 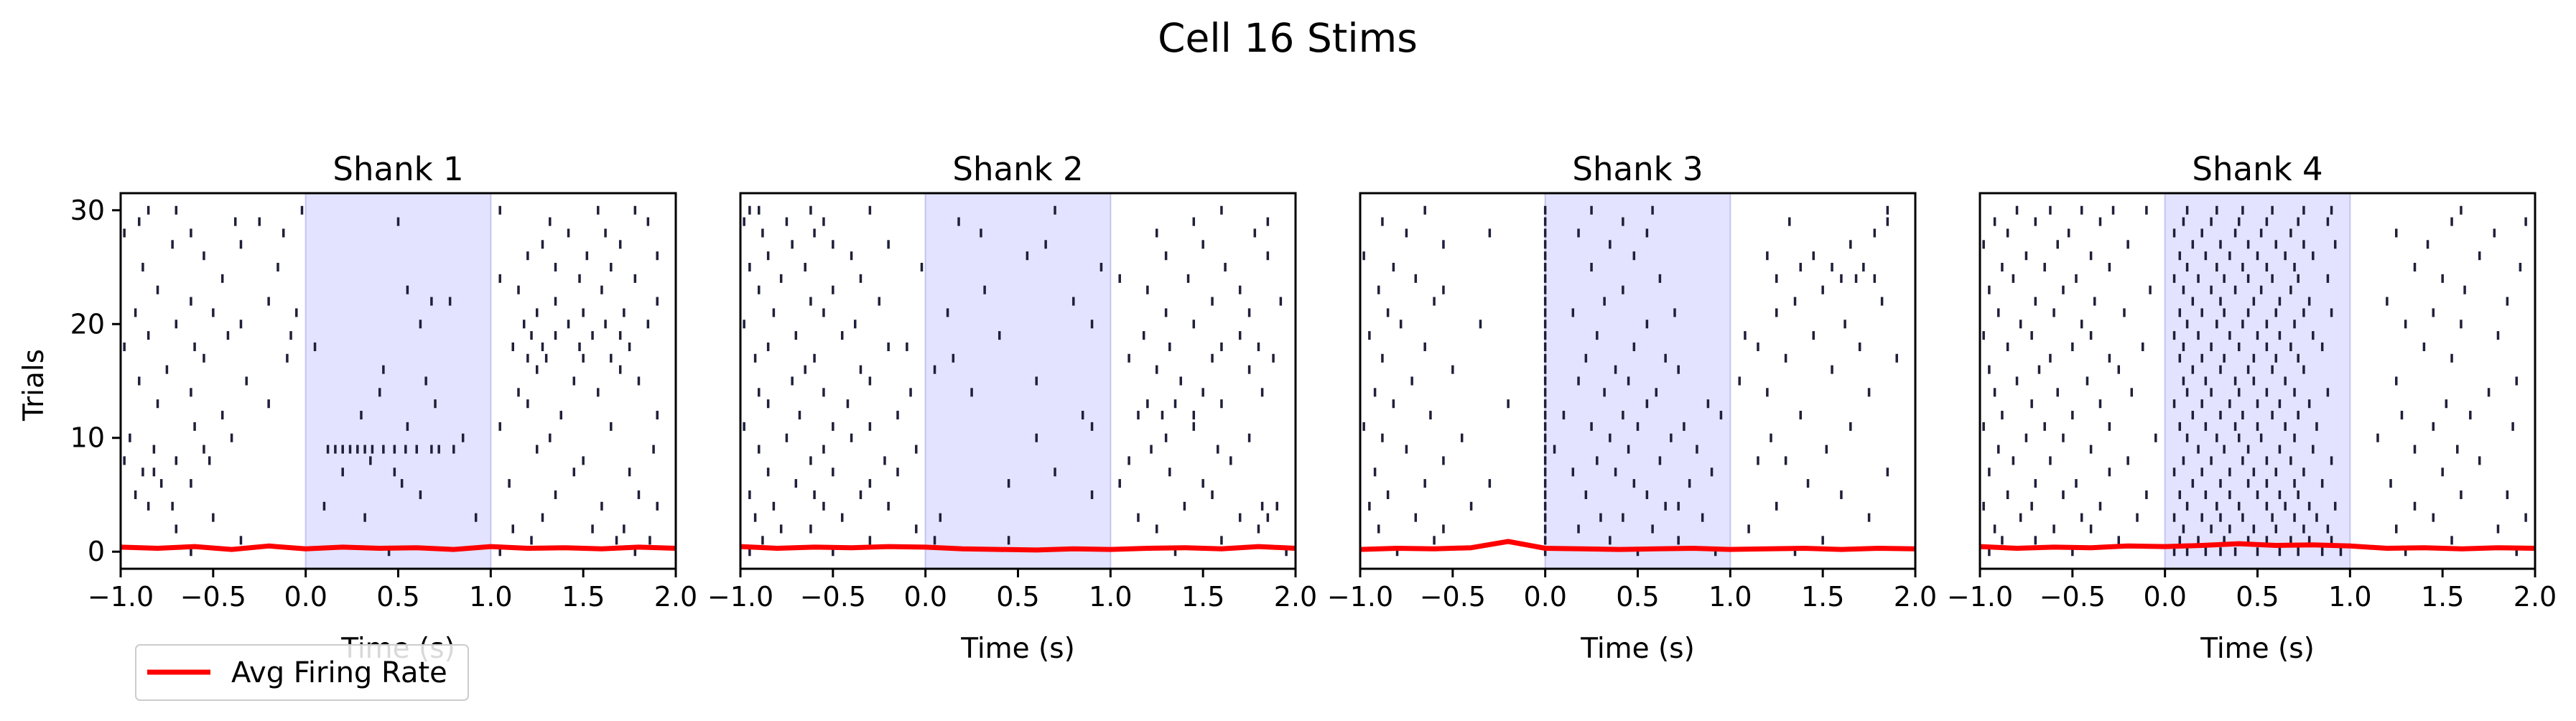 What do you see at coordinates (1637, 169) in the screenshot?
I see `panel-title: Shank 3` at bounding box center [1637, 169].